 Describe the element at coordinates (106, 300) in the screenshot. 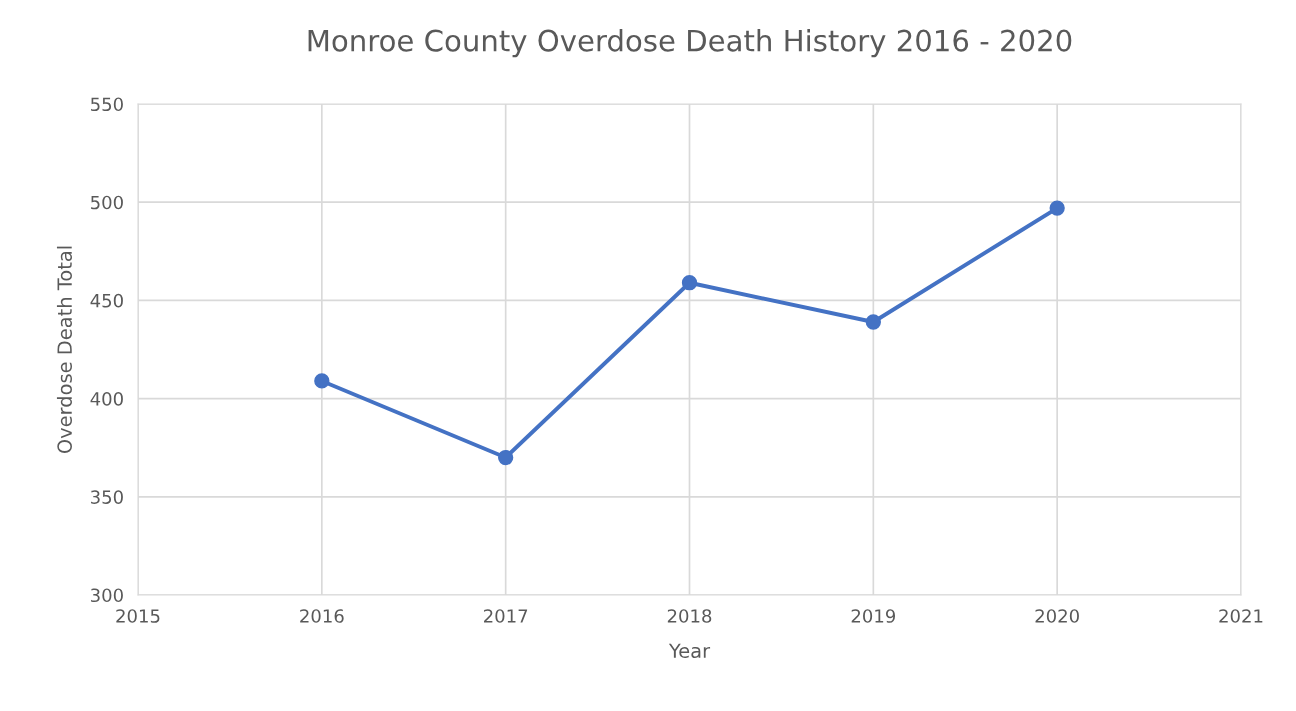

I see `y-tick-label: 450` at that location.